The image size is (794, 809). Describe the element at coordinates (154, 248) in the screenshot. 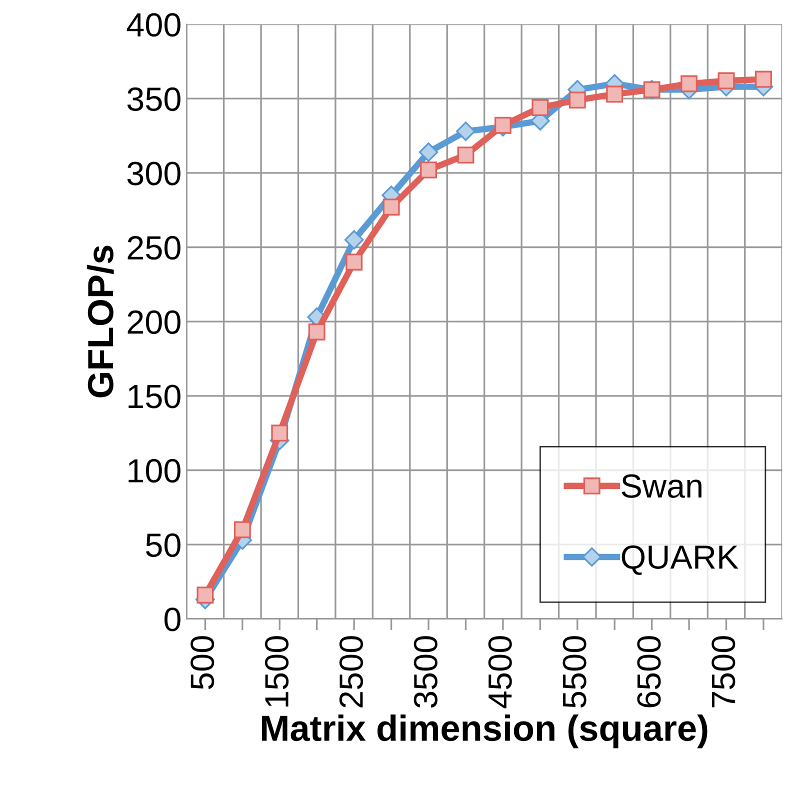

I see `y-tick-label: 250` at that location.